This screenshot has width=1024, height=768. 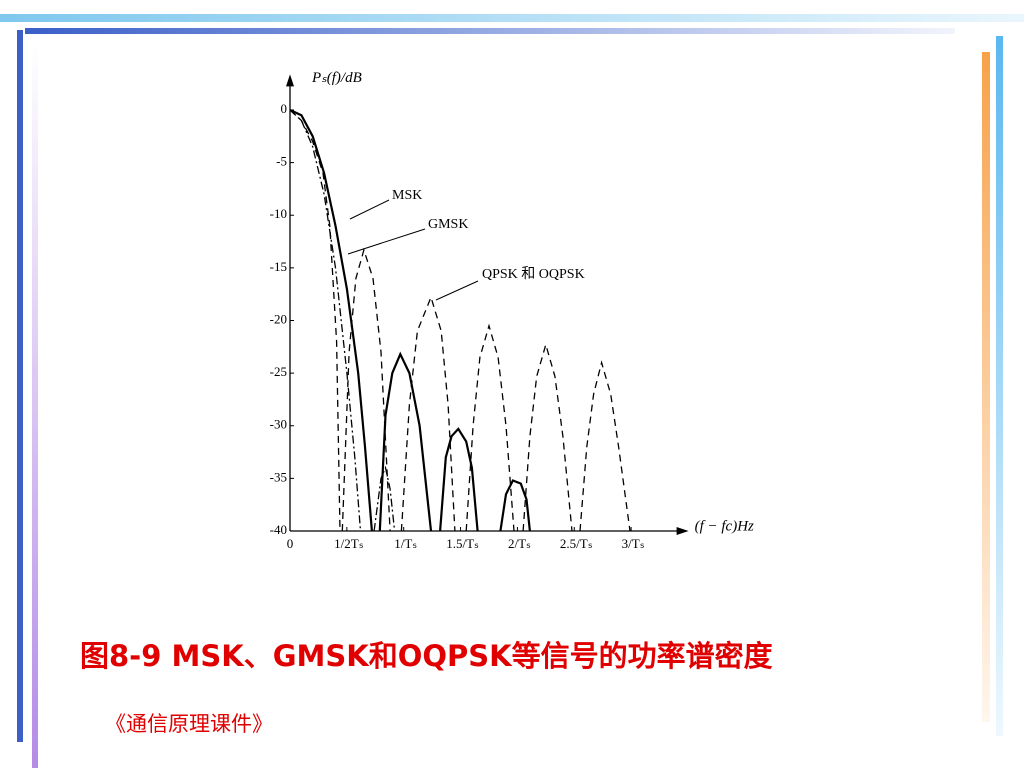 What do you see at coordinates (519, 543) in the screenshot?
I see `x-tick-label: 2/Tₛ` at bounding box center [519, 543].